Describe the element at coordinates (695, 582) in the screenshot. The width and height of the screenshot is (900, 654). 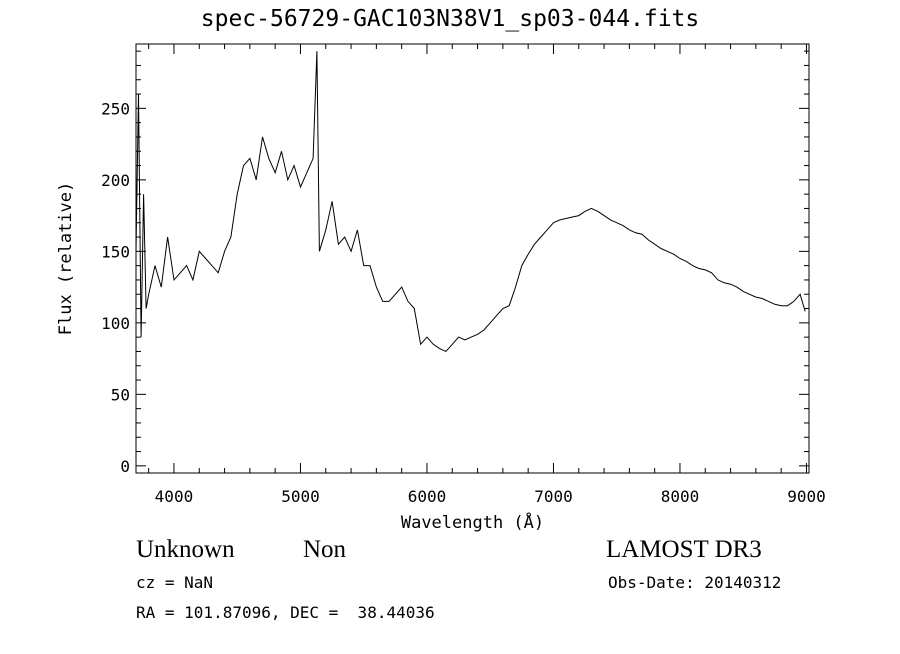
I see `obs-date-label: Obs-Date: 20140312` at that location.